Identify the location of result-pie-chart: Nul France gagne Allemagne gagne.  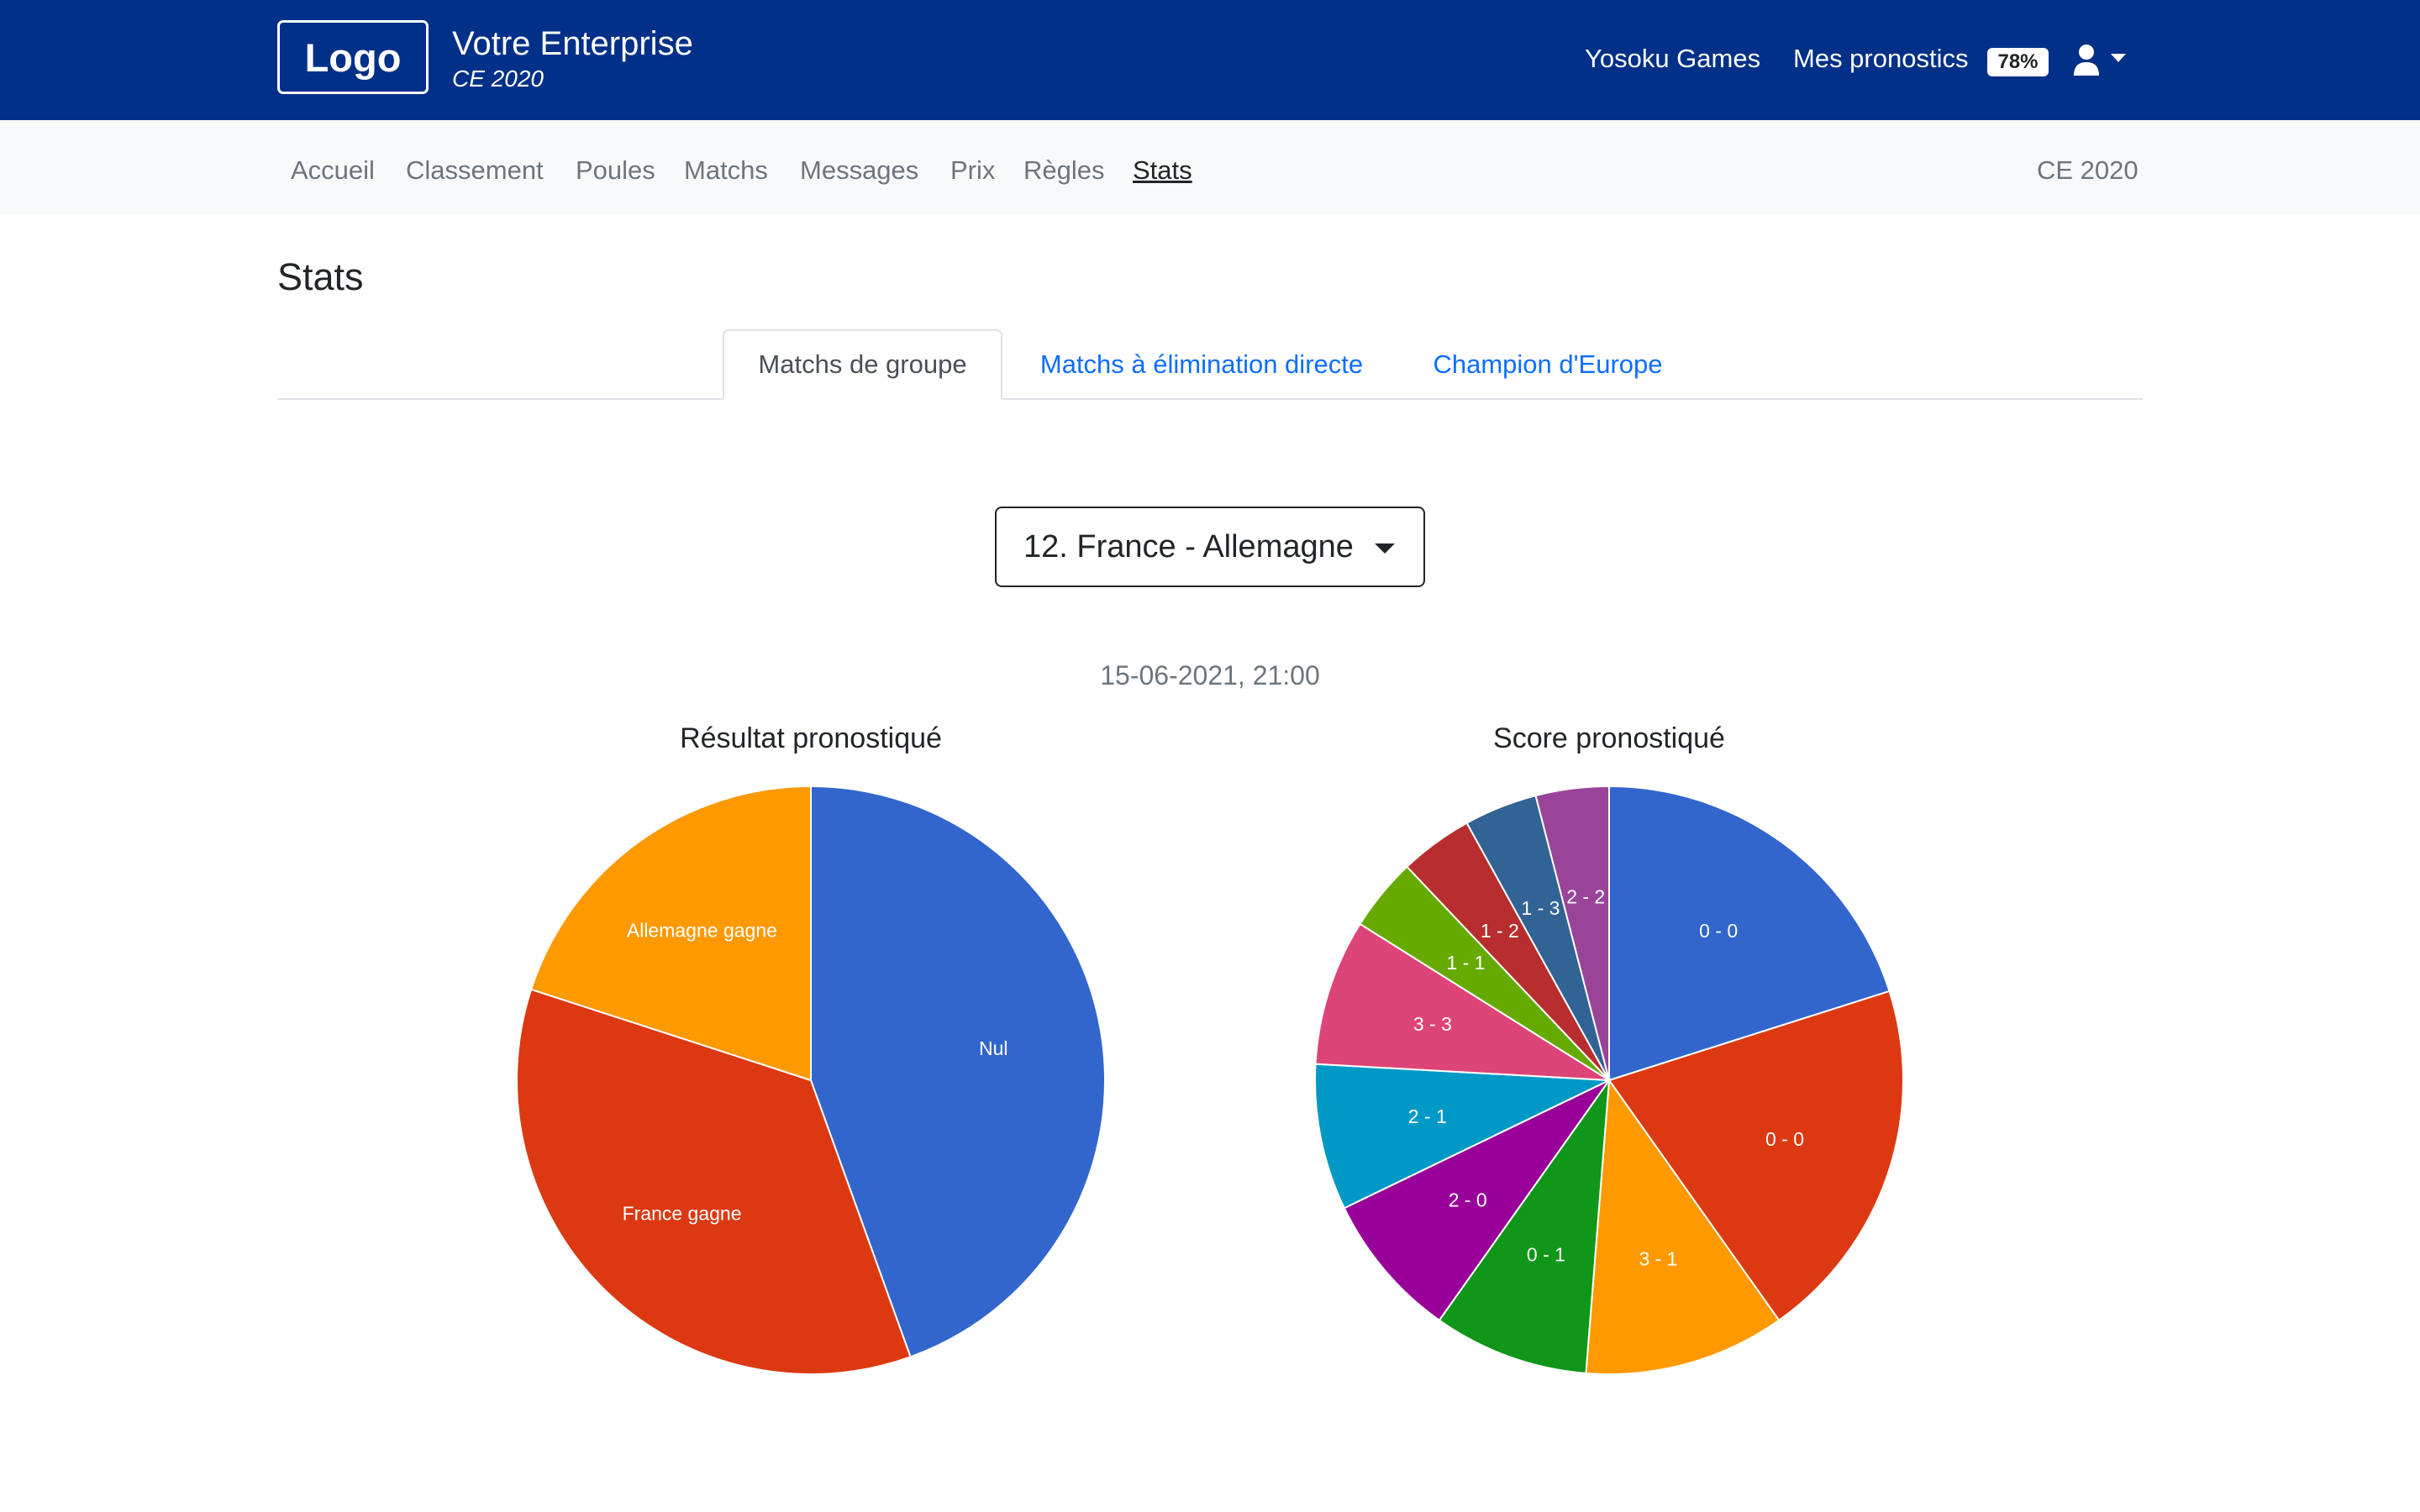
(811, 1080).